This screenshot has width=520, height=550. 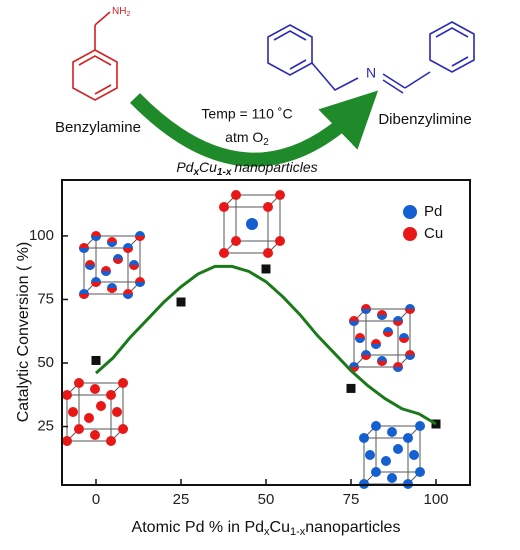 I want to click on amine-group: NH2, so click(x=121, y=12).